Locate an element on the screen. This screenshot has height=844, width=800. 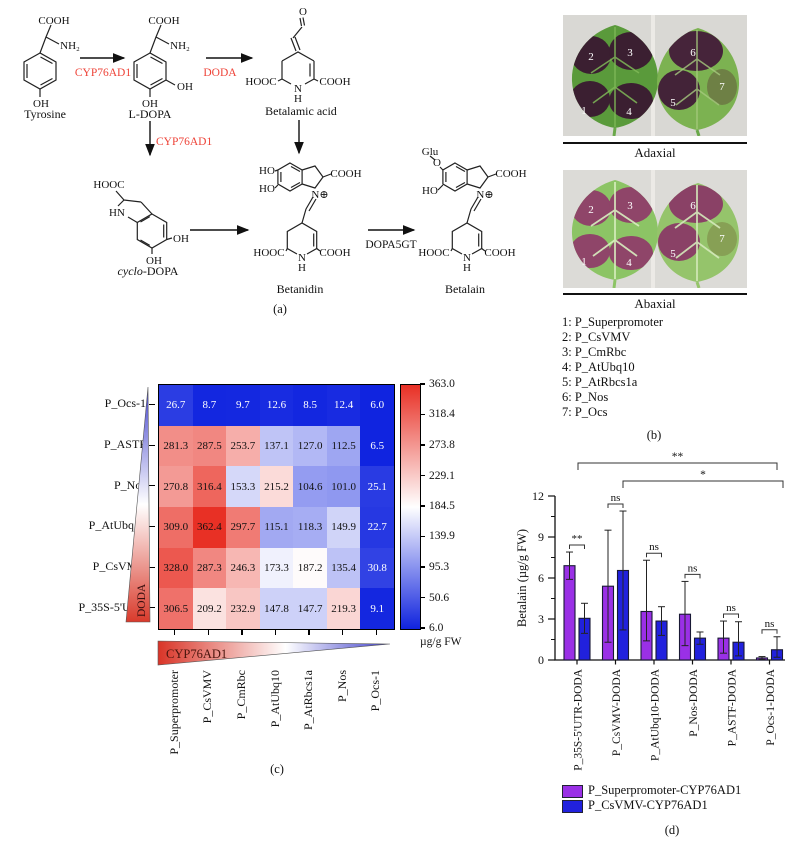
colorbar is located at coordinates (410, 507).